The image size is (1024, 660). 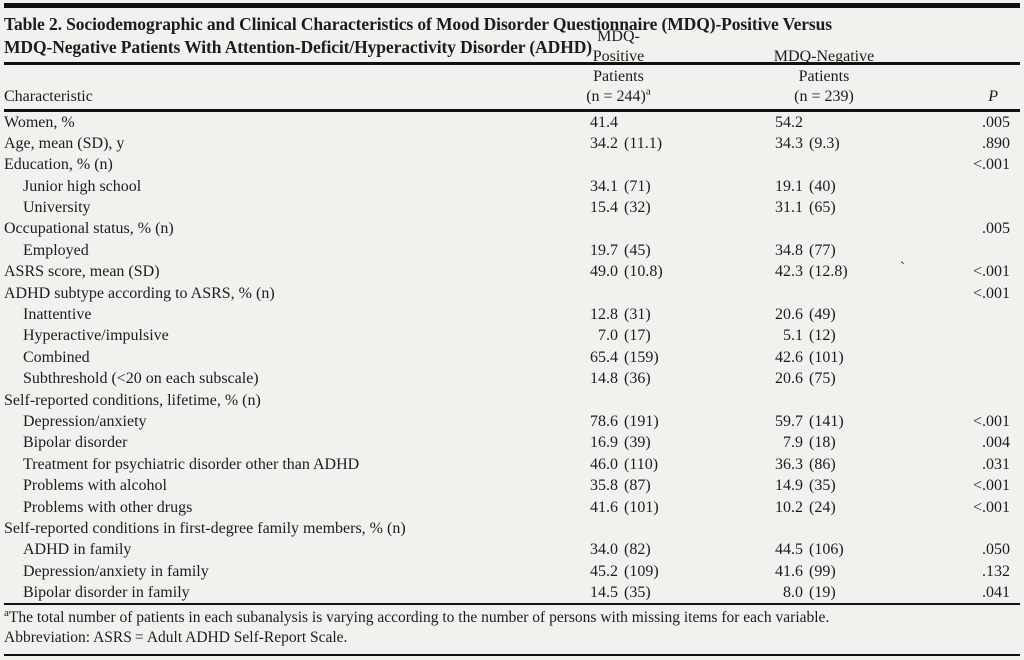 What do you see at coordinates (637, 593) in the screenshot?
I see `mdq-positive-count: (35)` at bounding box center [637, 593].